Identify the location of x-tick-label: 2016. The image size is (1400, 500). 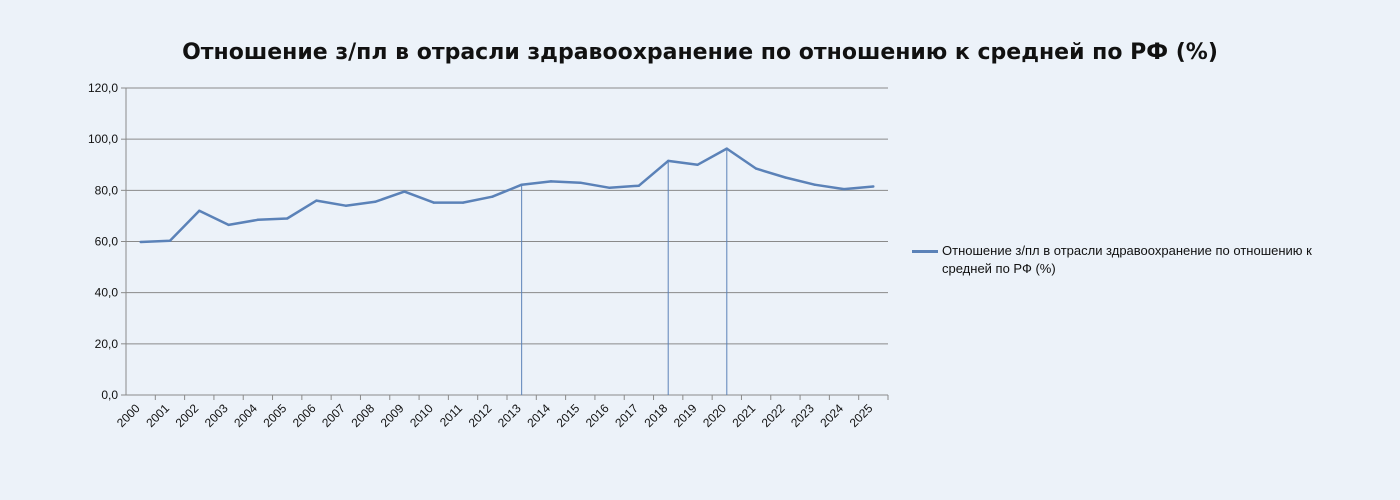
(597, 415).